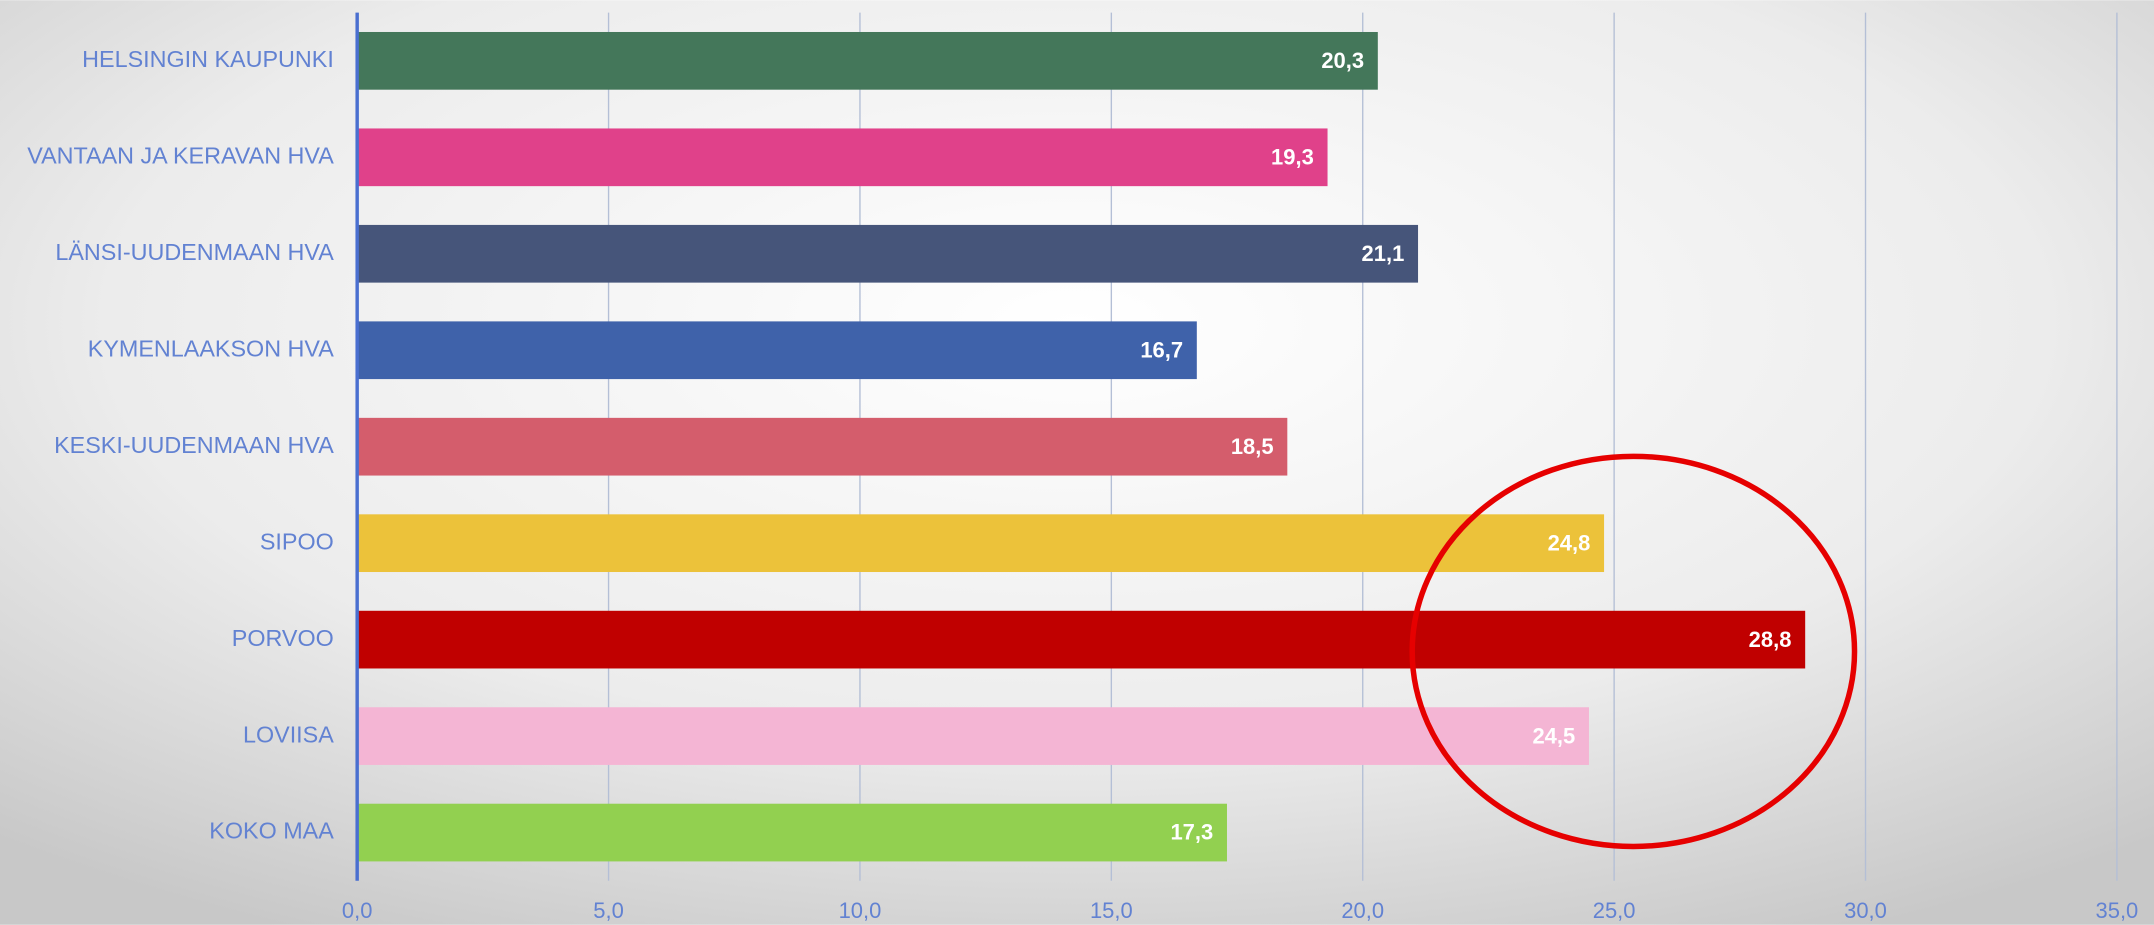 This screenshot has height=925, width=2154. What do you see at coordinates (208, 59) in the screenshot?
I see `y-tick-label: HELSINGIN KAUPUNKI` at bounding box center [208, 59].